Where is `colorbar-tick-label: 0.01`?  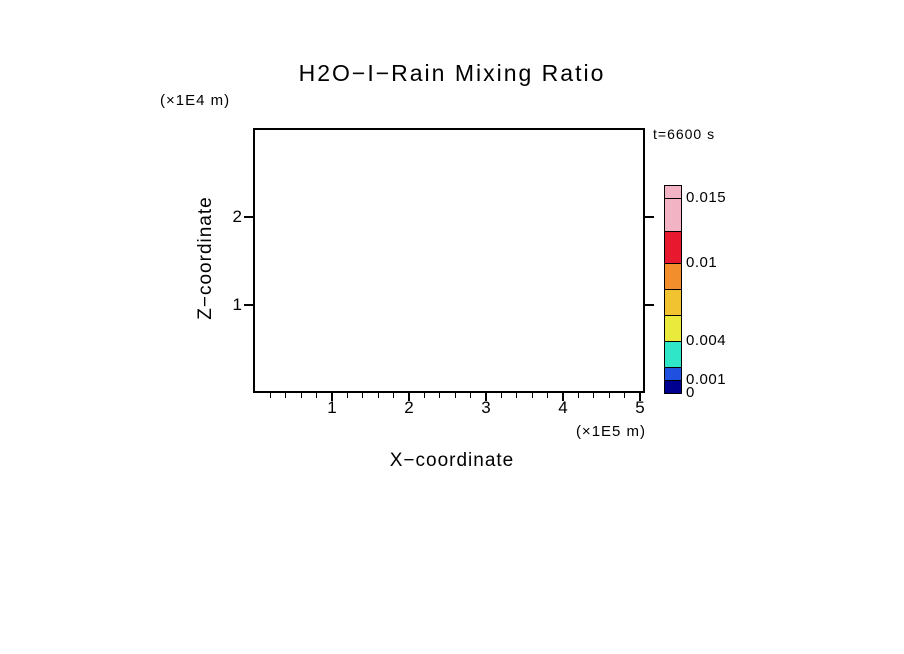
colorbar-tick-label: 0.01 is located at coordinates (702, 262).